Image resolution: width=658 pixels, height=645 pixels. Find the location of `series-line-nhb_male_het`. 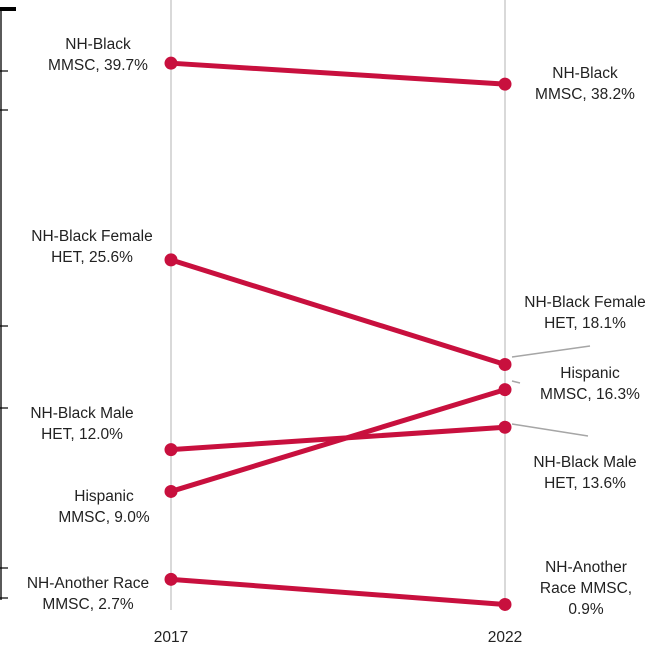

series-line-nhb_male_het is located at coordinates (338, 438).